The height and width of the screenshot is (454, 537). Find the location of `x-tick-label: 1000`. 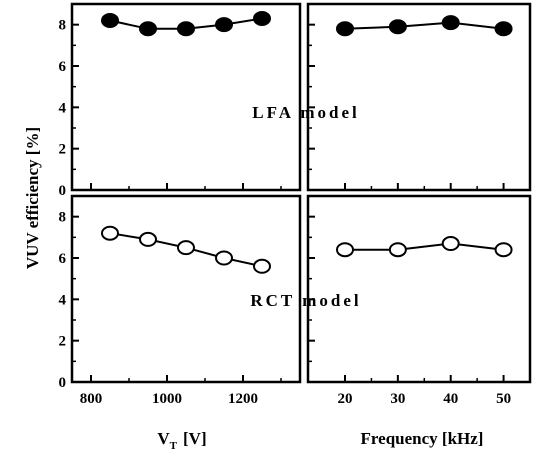

x-tick-label: 1000 is located at coordinates (167, 399).